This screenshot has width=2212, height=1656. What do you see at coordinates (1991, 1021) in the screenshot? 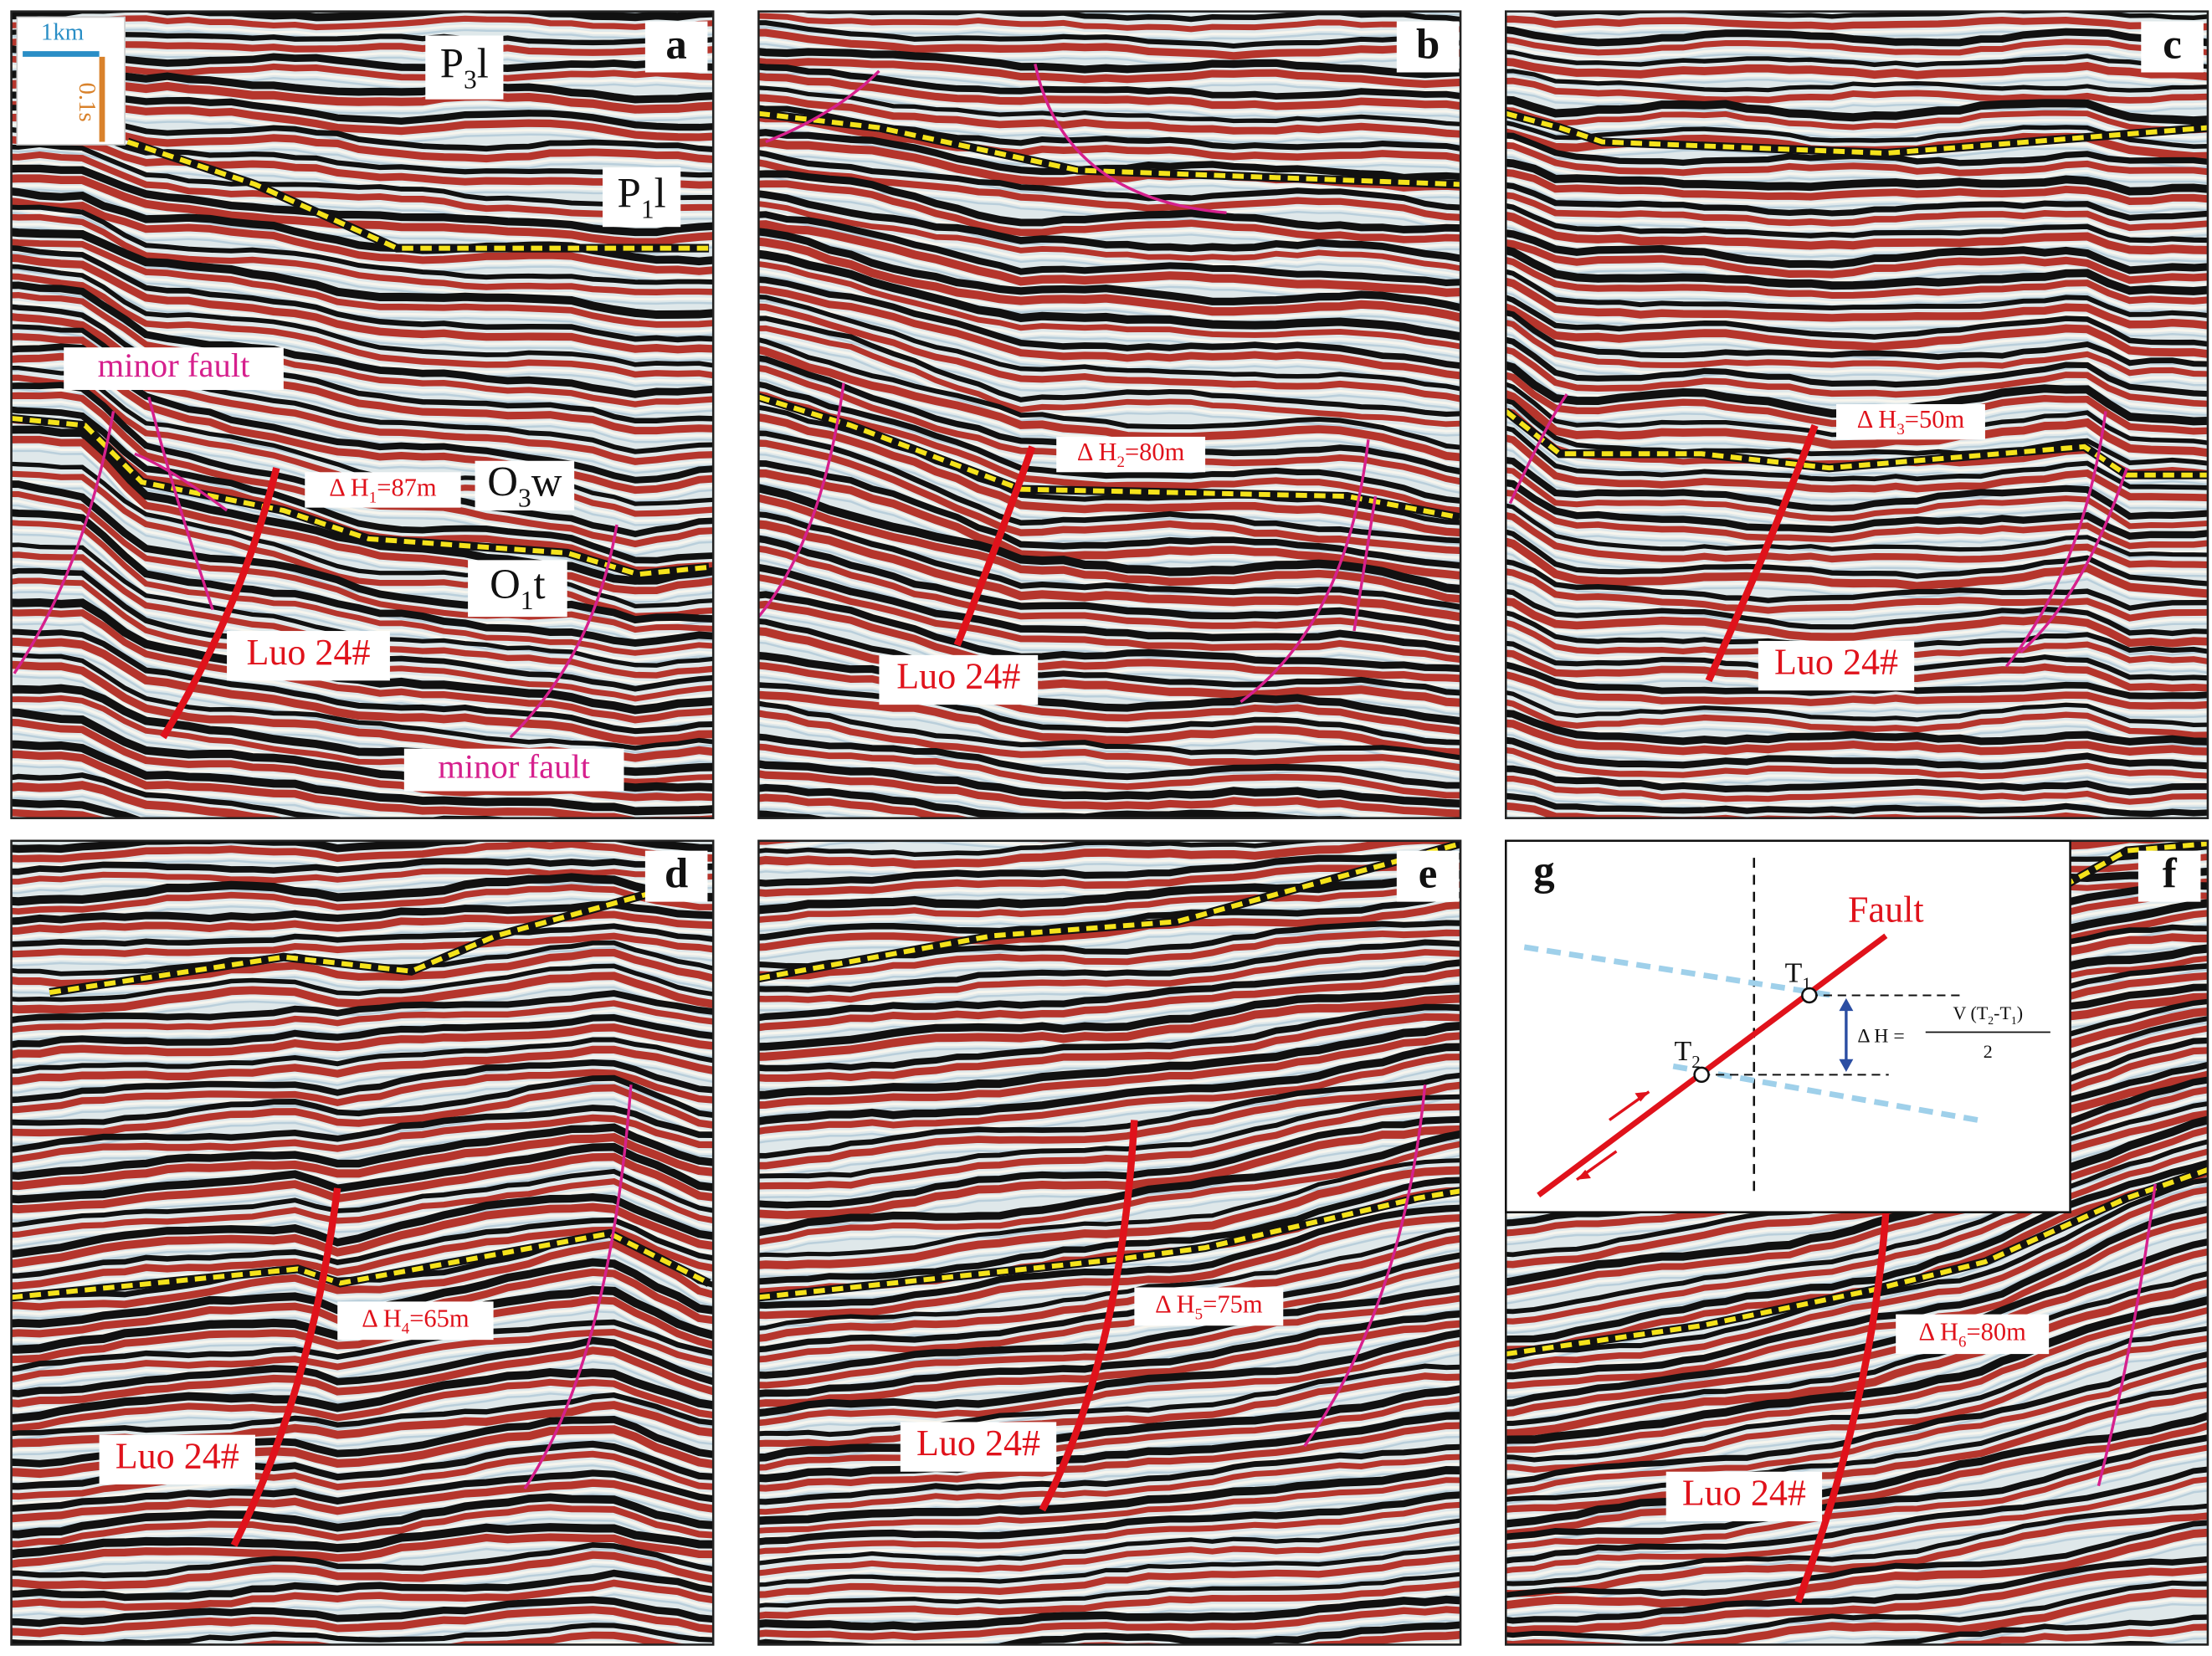
I see `subscript: 2` at bounding box center [1991, 1021].